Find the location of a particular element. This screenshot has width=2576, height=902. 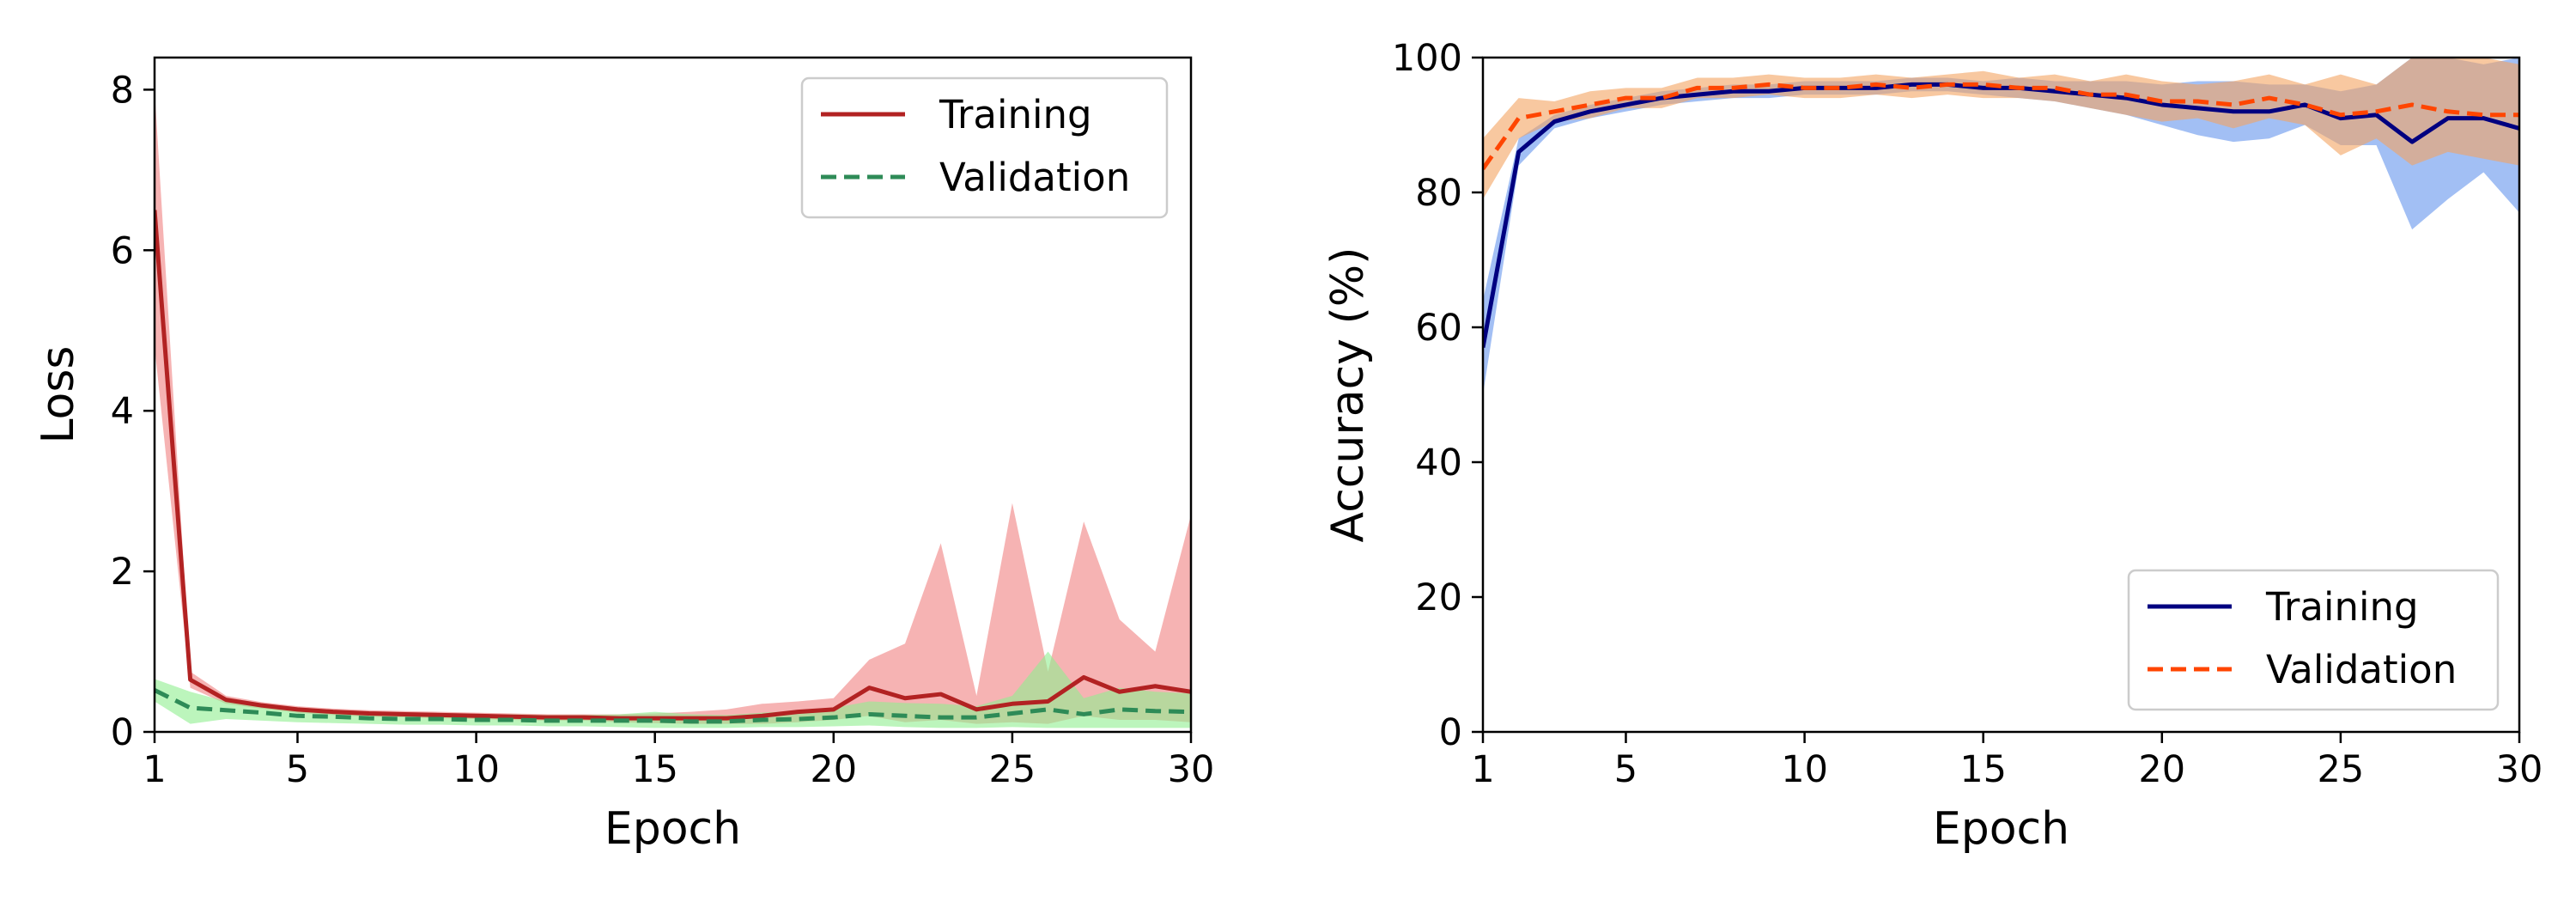

y-tick-label: 2 is located at coordinates (123, 572).